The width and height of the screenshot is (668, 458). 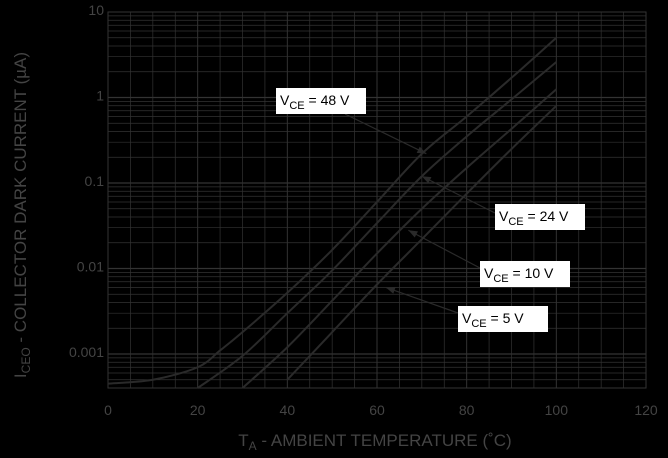 I want to click on x-axis-title: TA - AMBIENT TEMPERATURE (˚C), so click(x=374, y=442).